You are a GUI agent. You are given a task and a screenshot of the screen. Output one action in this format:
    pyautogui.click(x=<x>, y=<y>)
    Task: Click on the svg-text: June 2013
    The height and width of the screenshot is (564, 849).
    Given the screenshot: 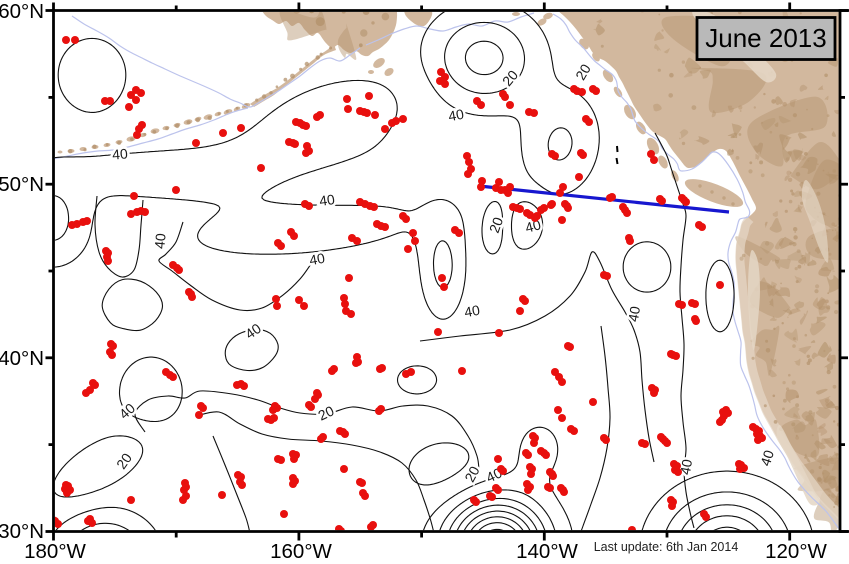 What is the action you would take?
    pyautogui.click(x=765, y=38)
    